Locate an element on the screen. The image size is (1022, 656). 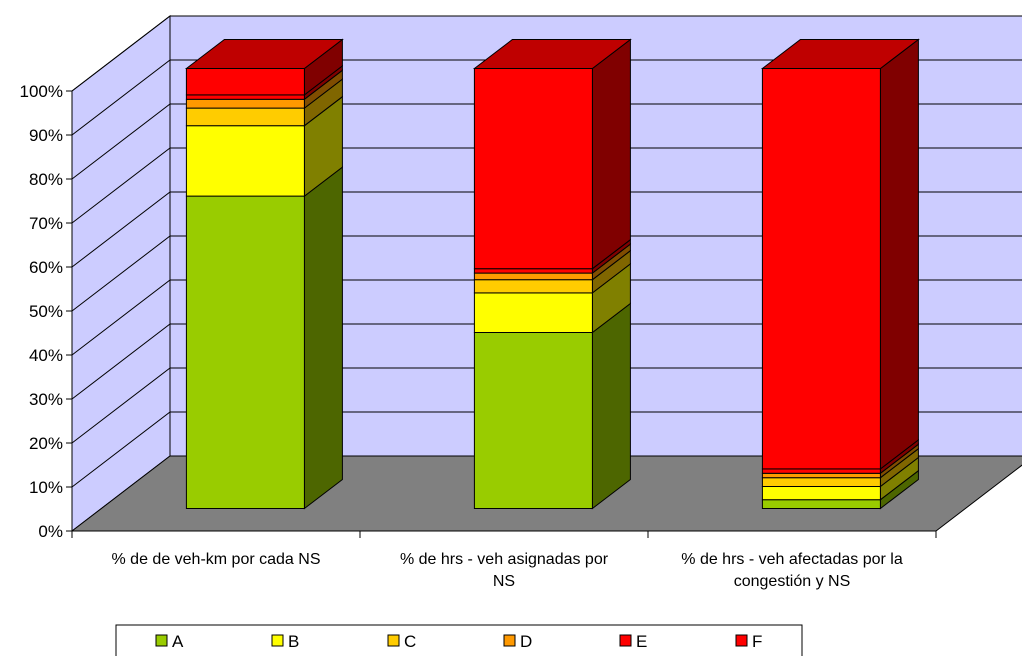
legend-item-e: E is located at coordinates (633, 641).